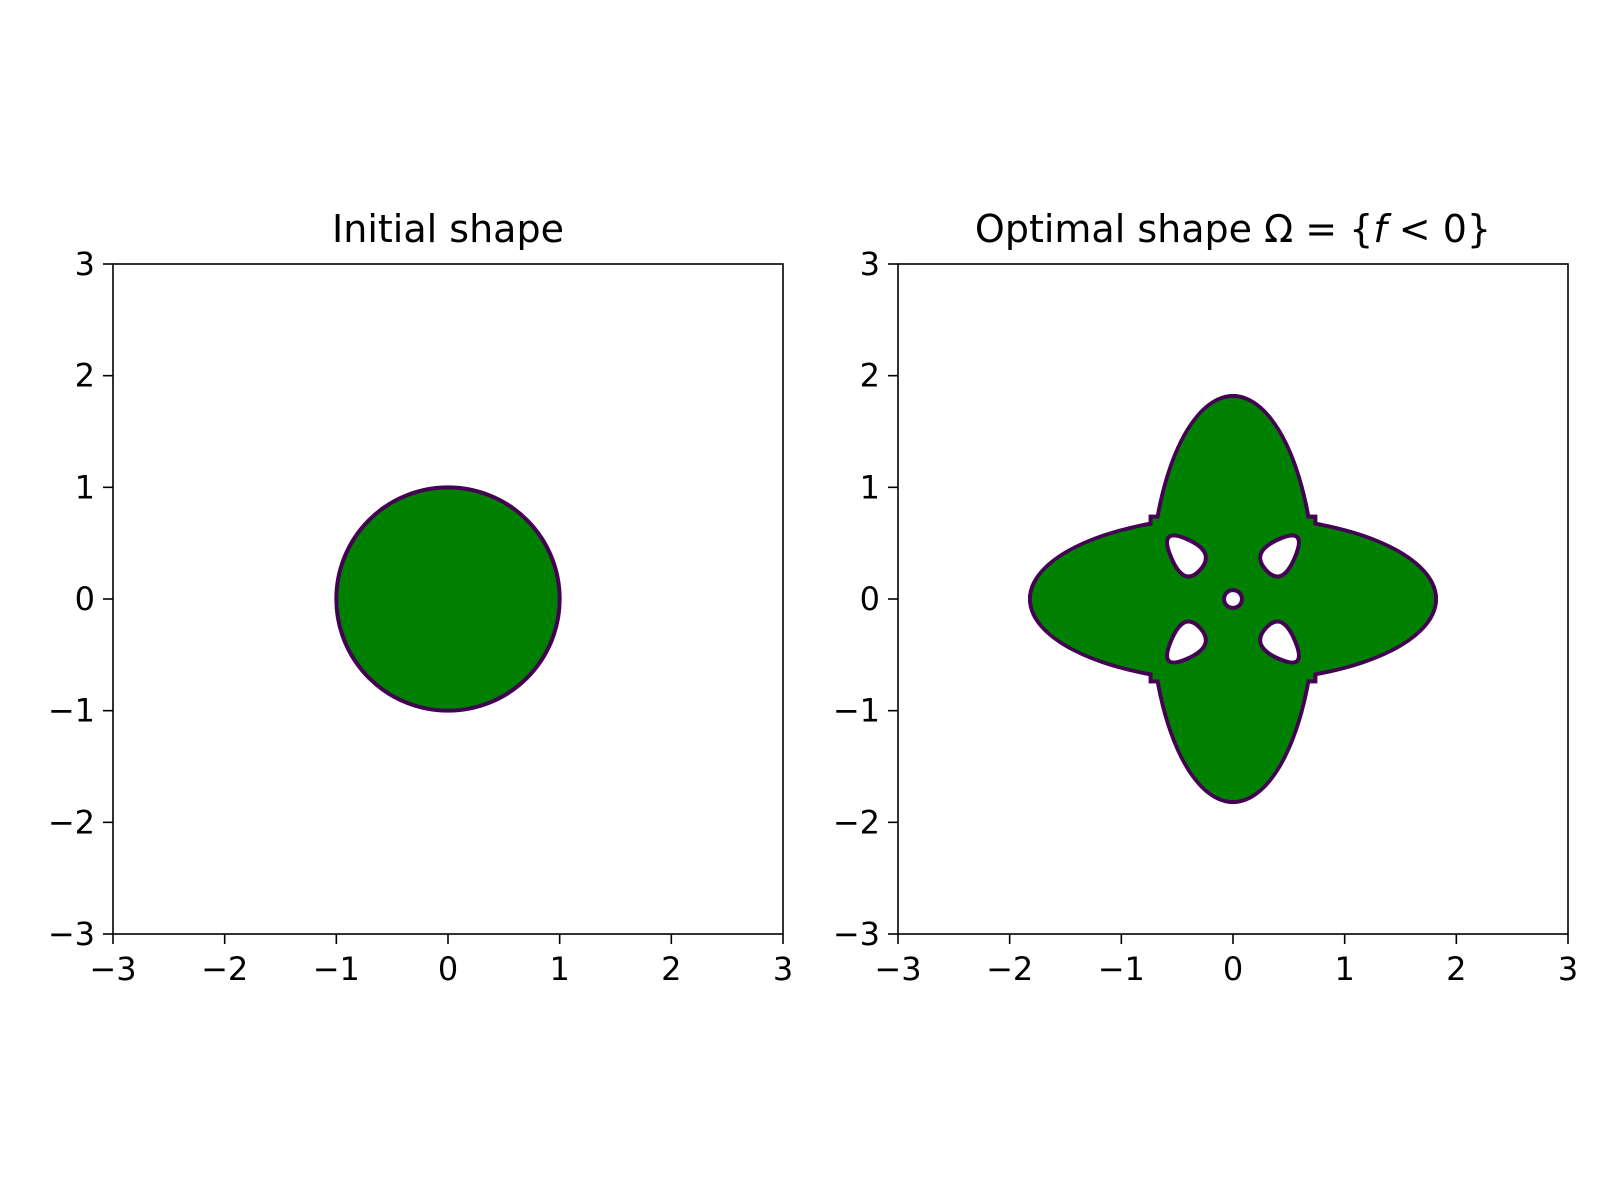 This screenshot has height=1200, width=1600. Describe the element at coordinates (870, 264) in the screenshot. I see `optimal-ytick-label: 3` at that location.